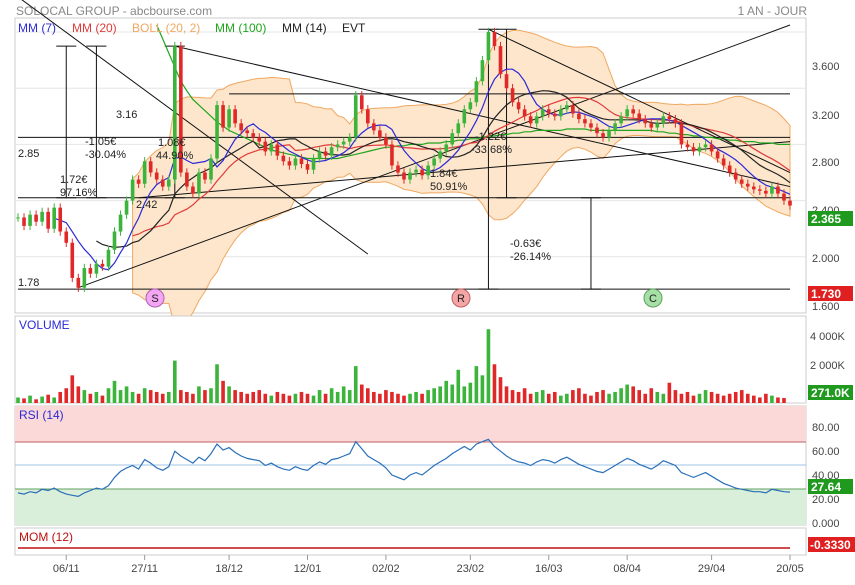 This screenshot has width=855, height=585. What do you see at coordinates (410, 541) in the screenshot?
I see `mom-panel` at bounding box center [410, 541].